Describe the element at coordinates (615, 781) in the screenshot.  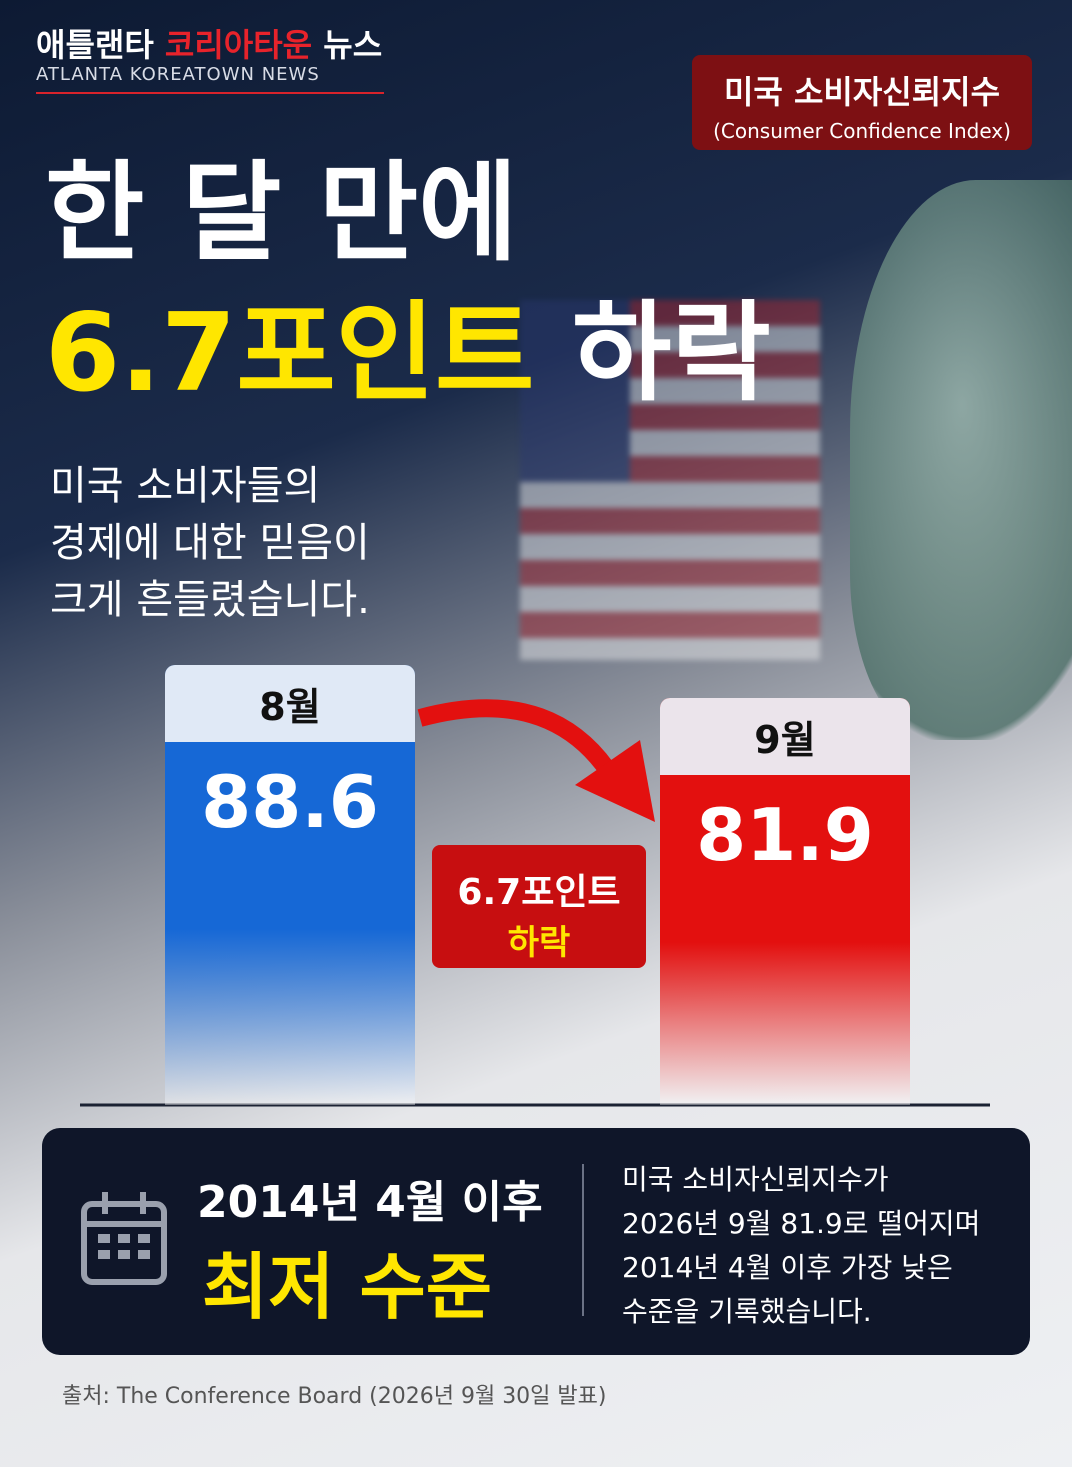
I see `arrow-head` at that location.